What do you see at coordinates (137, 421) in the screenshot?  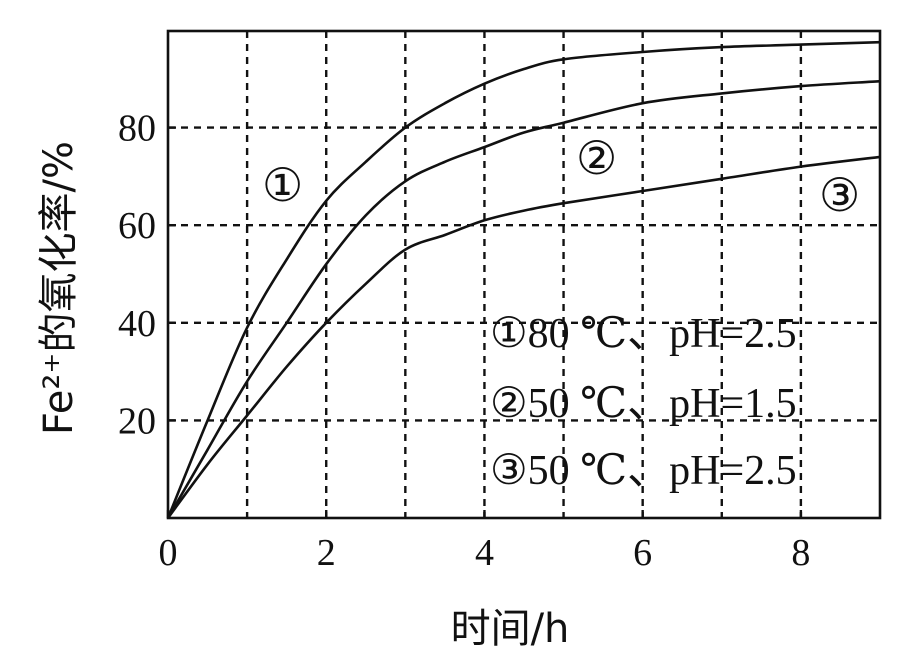 I see `y-tick-label-20: 20` at bounding box center [137, 421].